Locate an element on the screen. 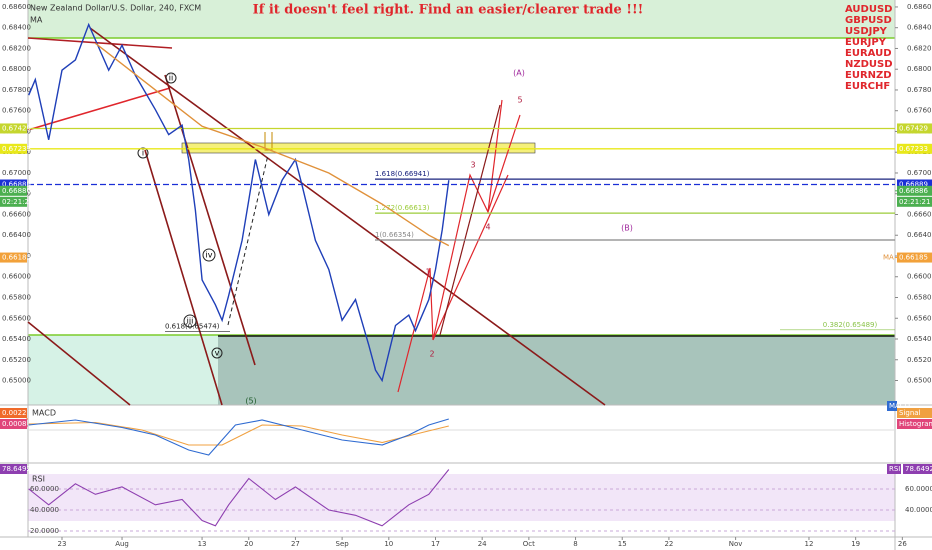 This screenshot has width=932, height=550. y-tick-label: 0.67000 is located at coordinates (919, 173).